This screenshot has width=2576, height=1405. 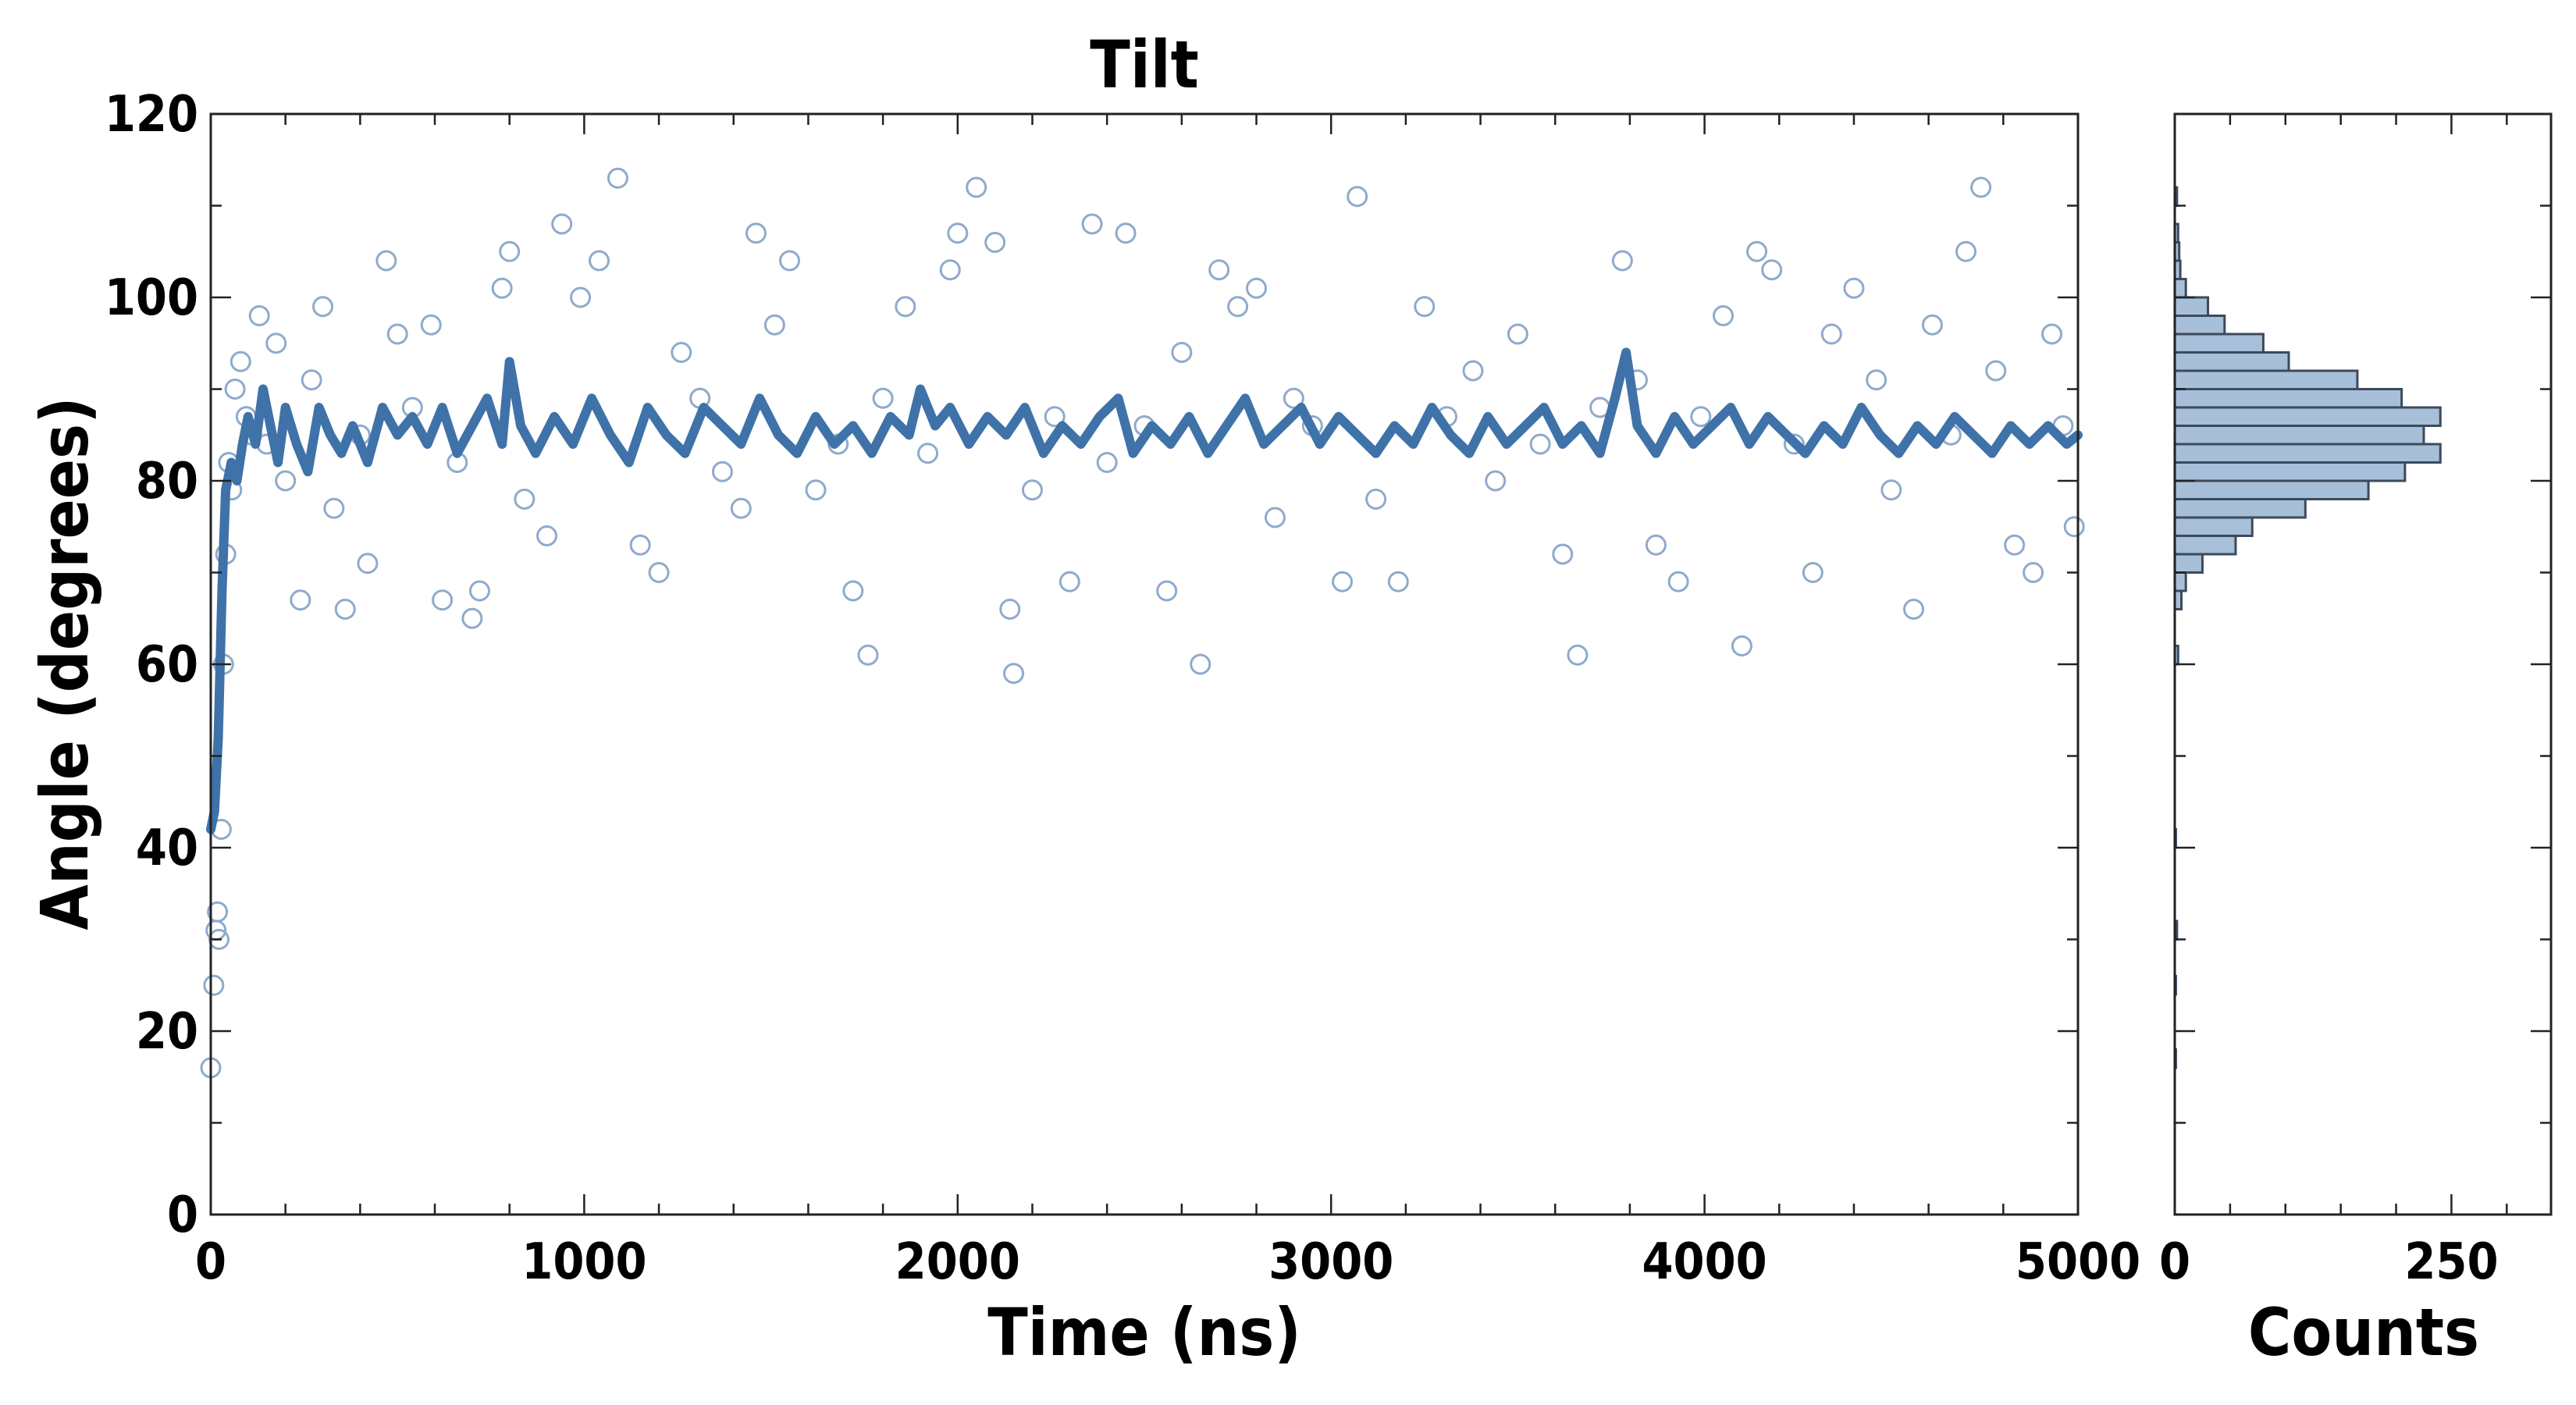 What do you see at coordinates (2363, 664) in the screenshot?
I see `histogram-frame` at bounding box center [2363, 664].